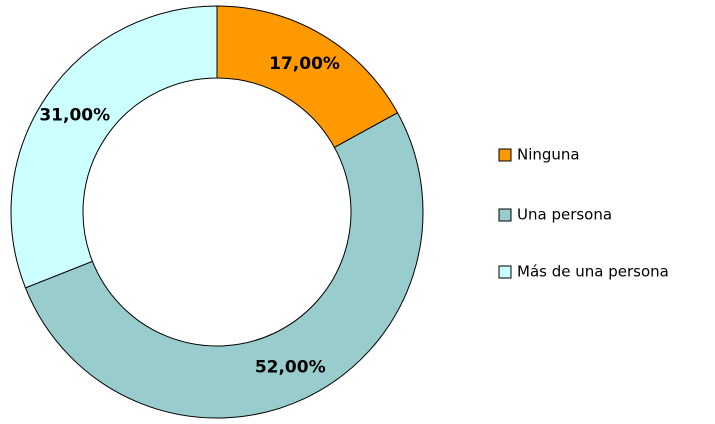 This screenshot has width=715, height=424. Describe the element at coordinates (548, 155) in the screenshot. I see `legend-label: Ninguna` at that location.